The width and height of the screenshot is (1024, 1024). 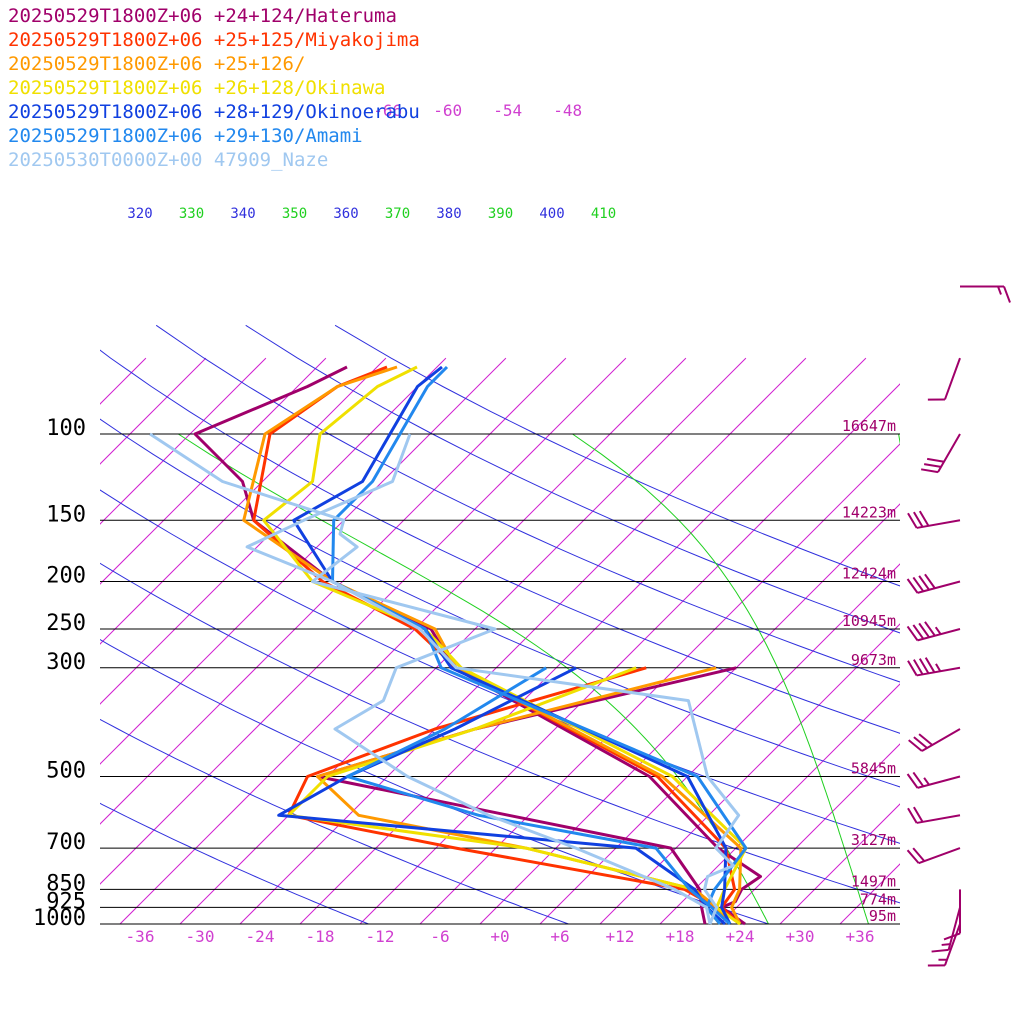 I want to click on legend-item: 20250529T1800Z+06 +25+125/Miyakojima, so click(x=214, y=40).